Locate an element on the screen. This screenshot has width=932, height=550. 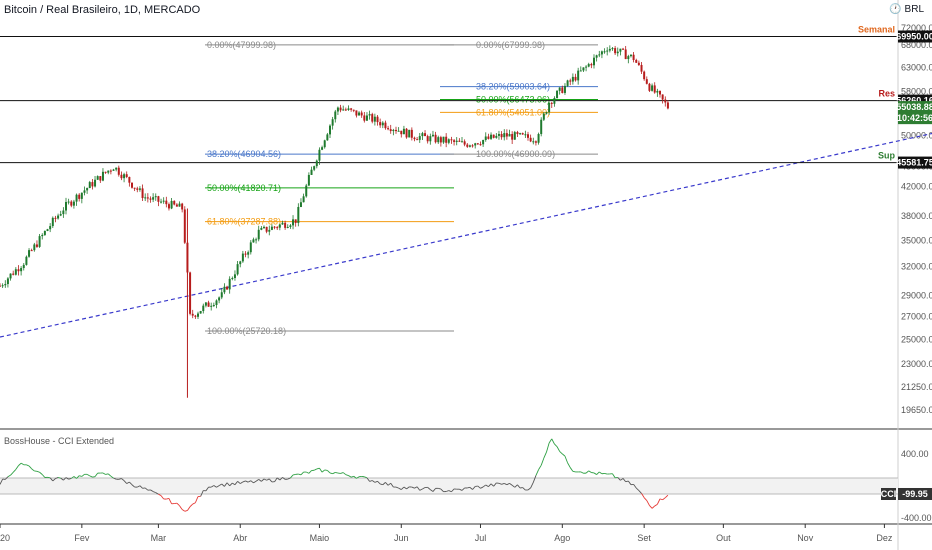
y-tick-label: 32000.00 is located at coordinates (916, 267).